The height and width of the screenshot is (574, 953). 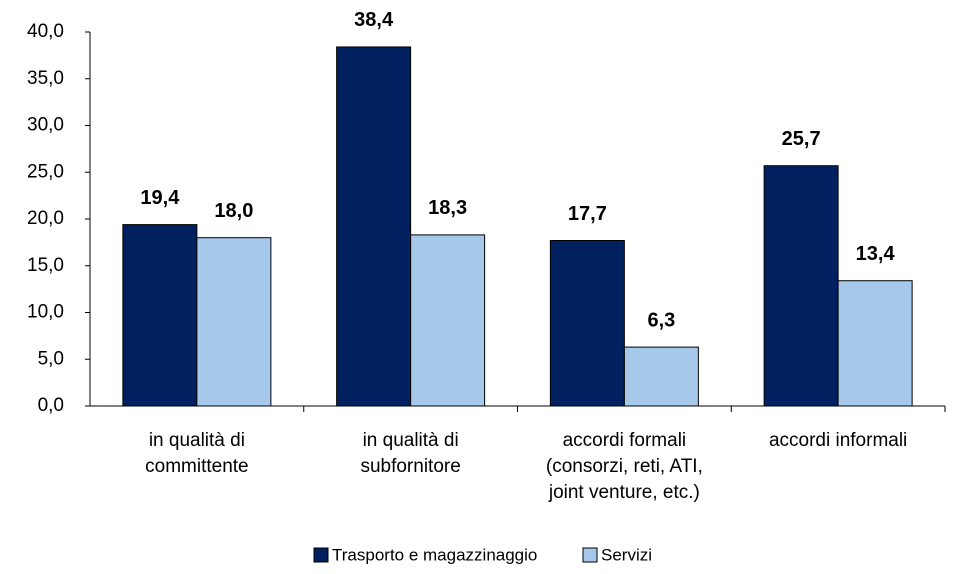 What do you see at coordinates (801, 139) in the screenshot?
I see `value-label: 25,7` at bounding box center [801, 139].